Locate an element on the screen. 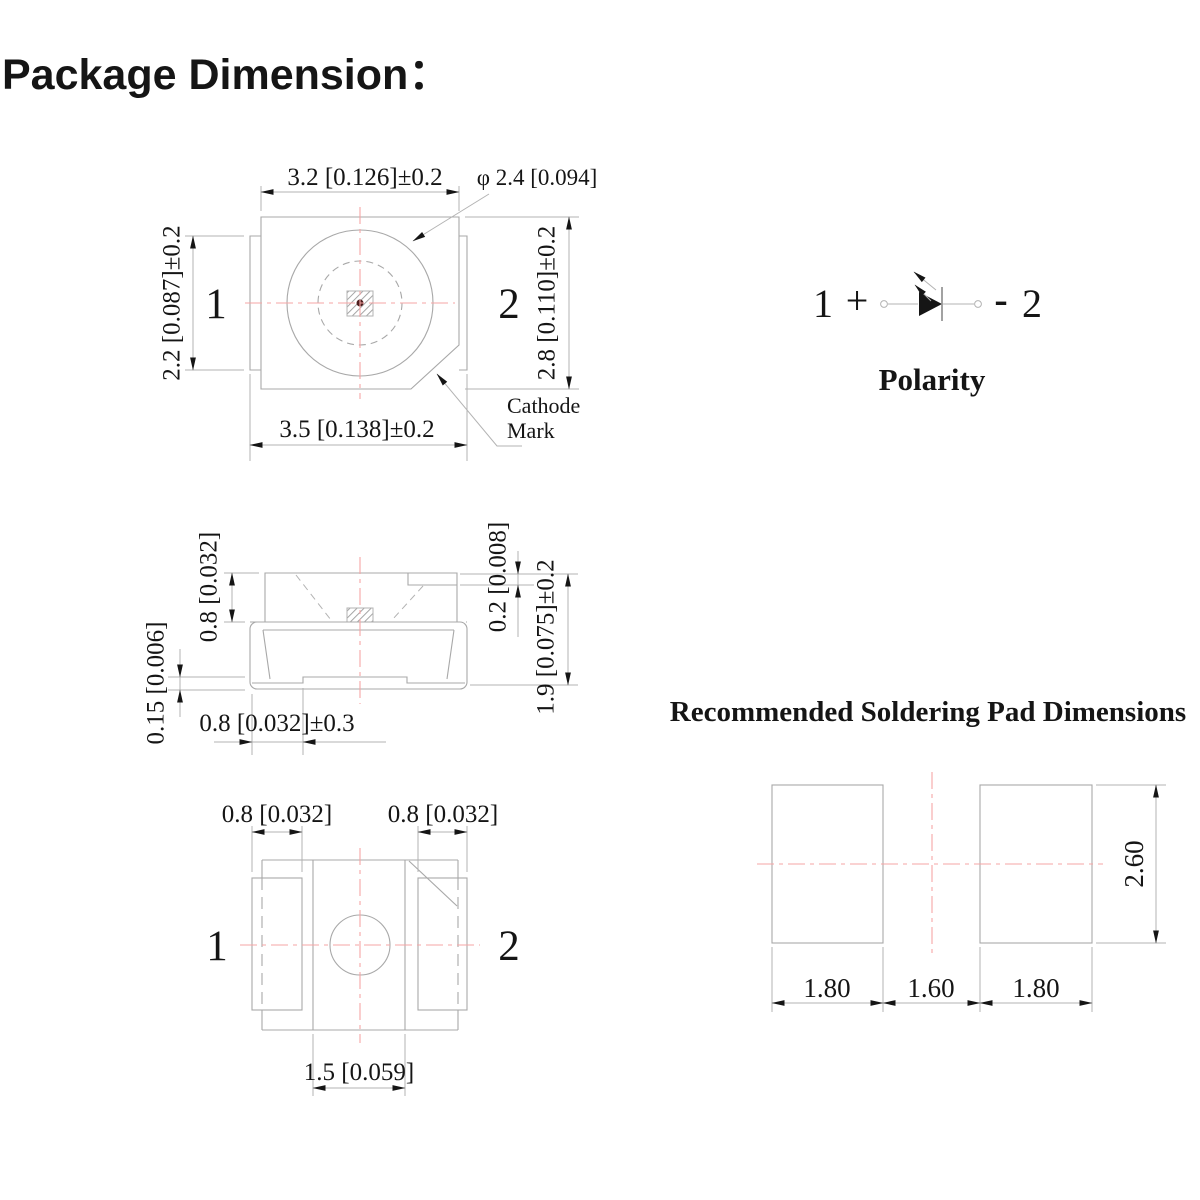 The width and height of the screenshot is (1200, 1200). terminal-circle-right is located at coordinates (978, 304).